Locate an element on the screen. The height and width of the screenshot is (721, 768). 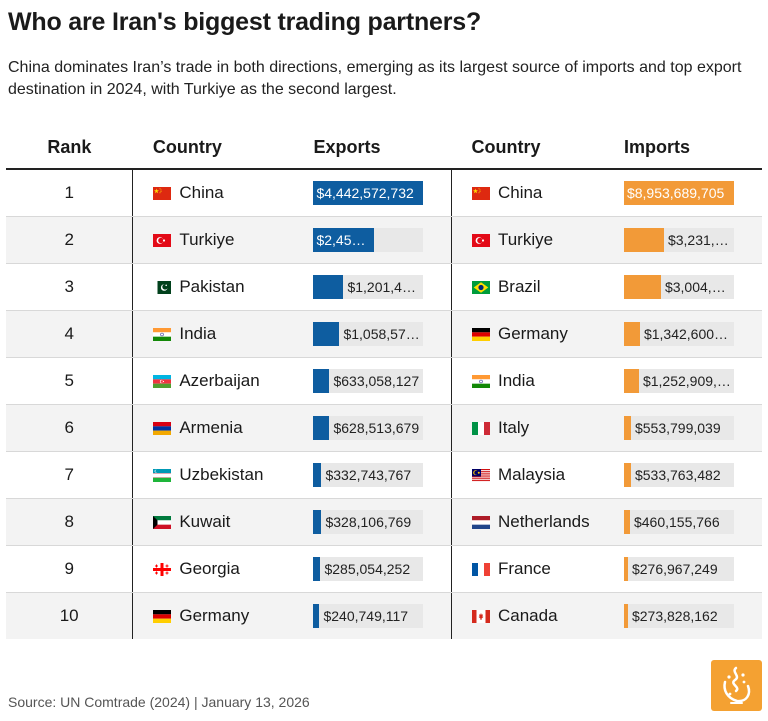
flag-brazil-icon is located at coordinates (480, 287).